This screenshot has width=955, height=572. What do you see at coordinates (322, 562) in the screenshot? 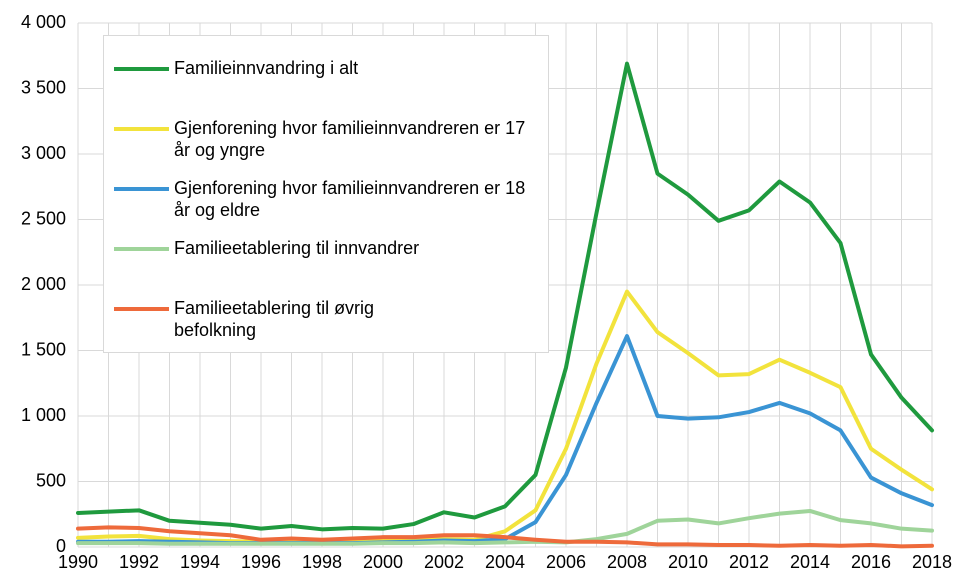
I see `x-tick-label: 1998` at bounding box center [322, 562].